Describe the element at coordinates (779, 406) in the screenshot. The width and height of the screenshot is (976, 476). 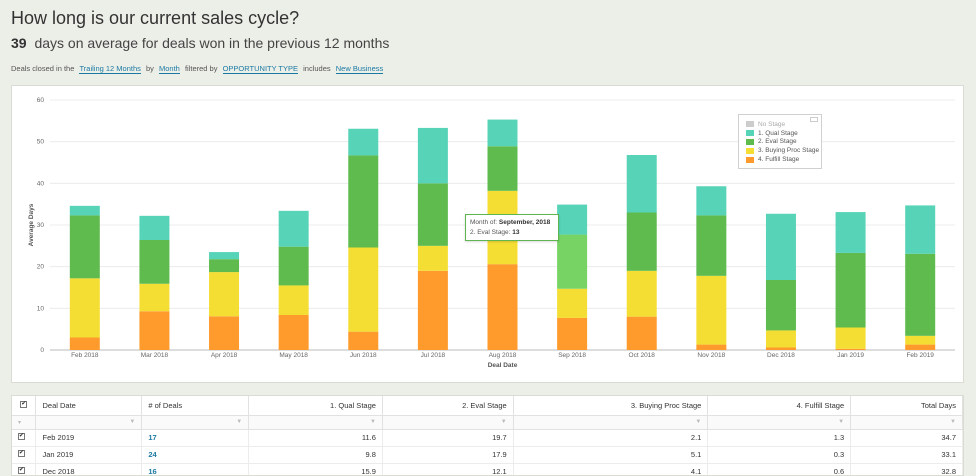
I see `col-header-fulfill: 4. Fulfill Stage` at that location.